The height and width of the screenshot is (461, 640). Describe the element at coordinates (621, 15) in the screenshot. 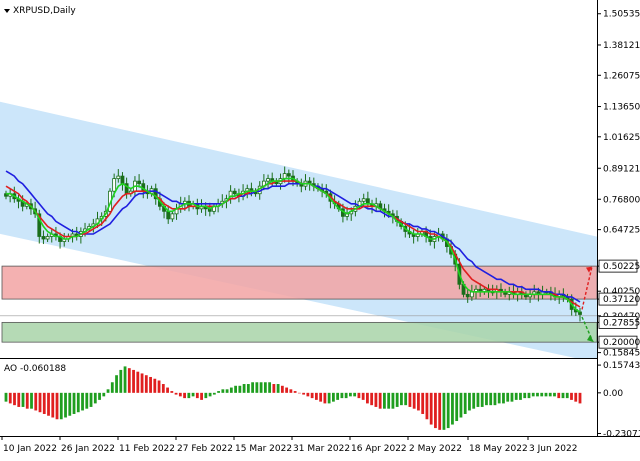

I see `price-tick-label: 1.50535` at that location.